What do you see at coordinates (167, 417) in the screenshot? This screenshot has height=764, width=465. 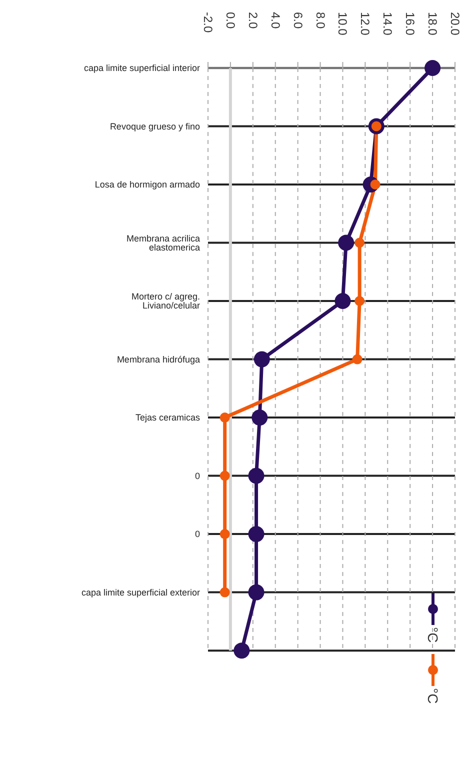 I see `y-tick-label: Tejas ceramicas` at bounding box center [167, 417].